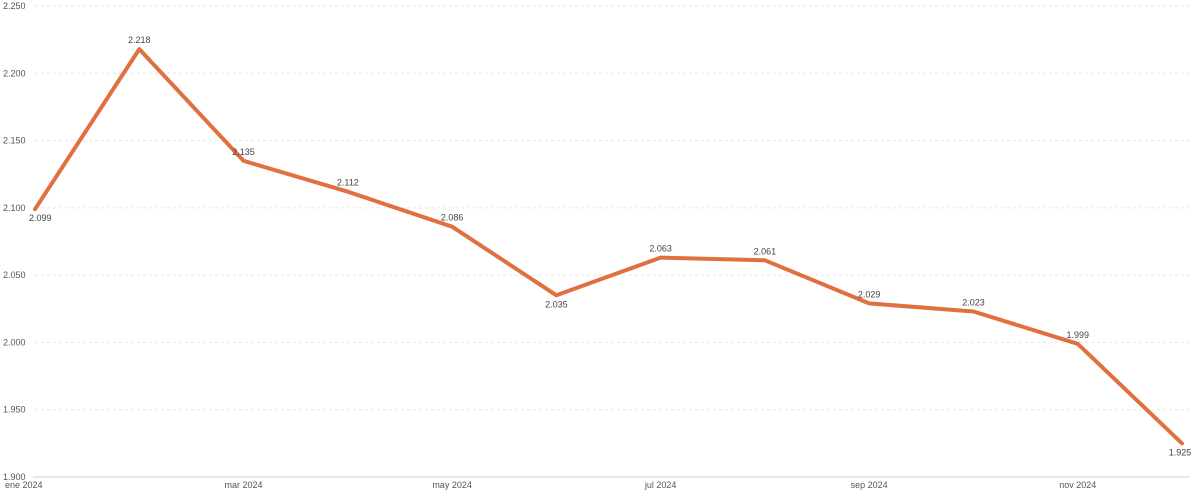 Image resolution: width=1200 pixels, height=494 pixels. I want to click on data-label: 2.035, so click(556, 304).